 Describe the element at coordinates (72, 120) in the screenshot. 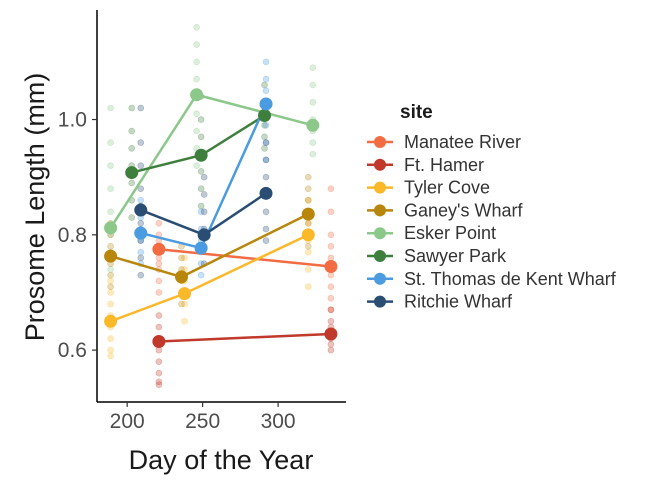

I see `y-tick-label: 1.0` at that location.